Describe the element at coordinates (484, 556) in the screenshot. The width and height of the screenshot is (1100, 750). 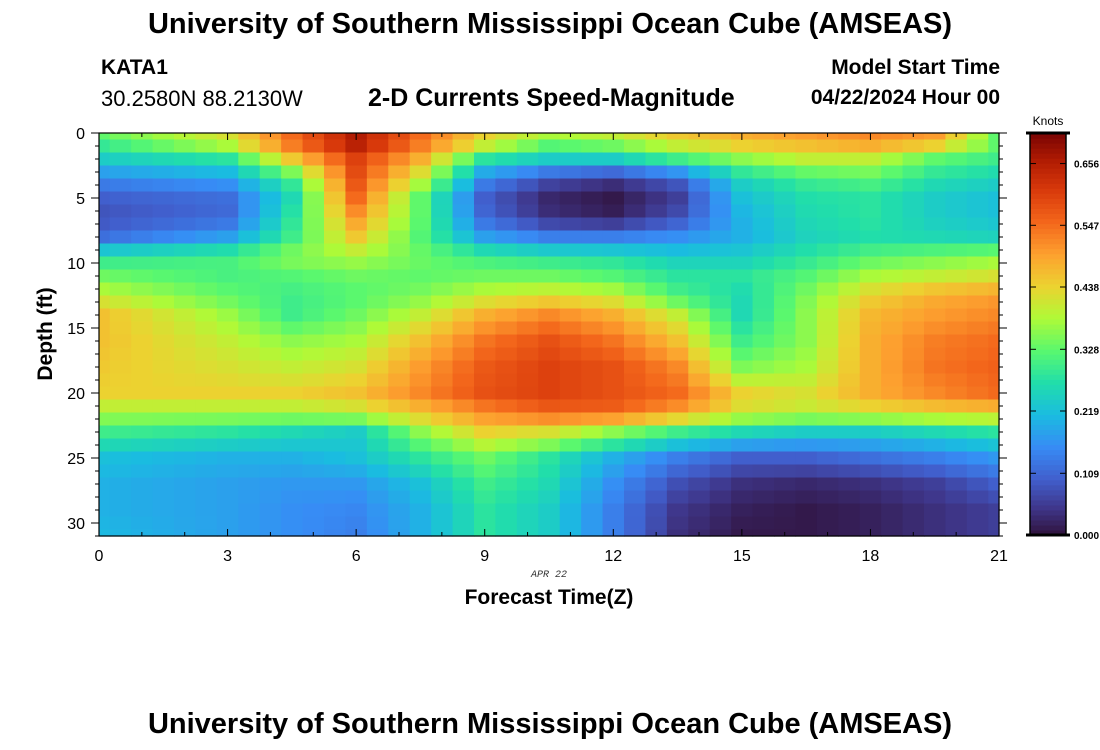
I see `x-tick-label: 9` at that location.